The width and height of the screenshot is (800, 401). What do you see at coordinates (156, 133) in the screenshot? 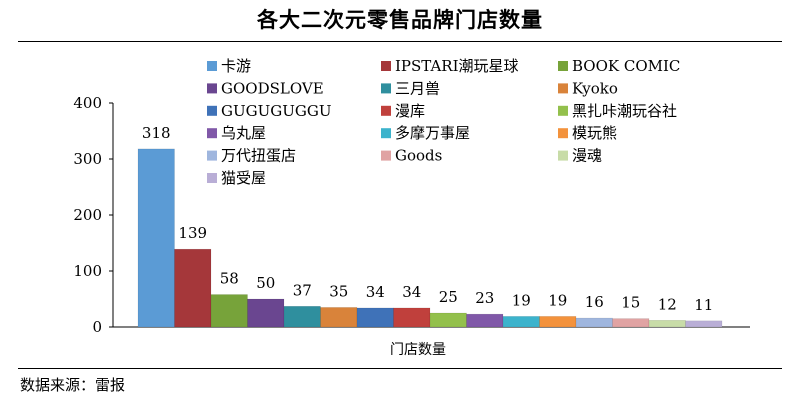
I see `bar-value-label: 318` at bounding box center [156, 133].